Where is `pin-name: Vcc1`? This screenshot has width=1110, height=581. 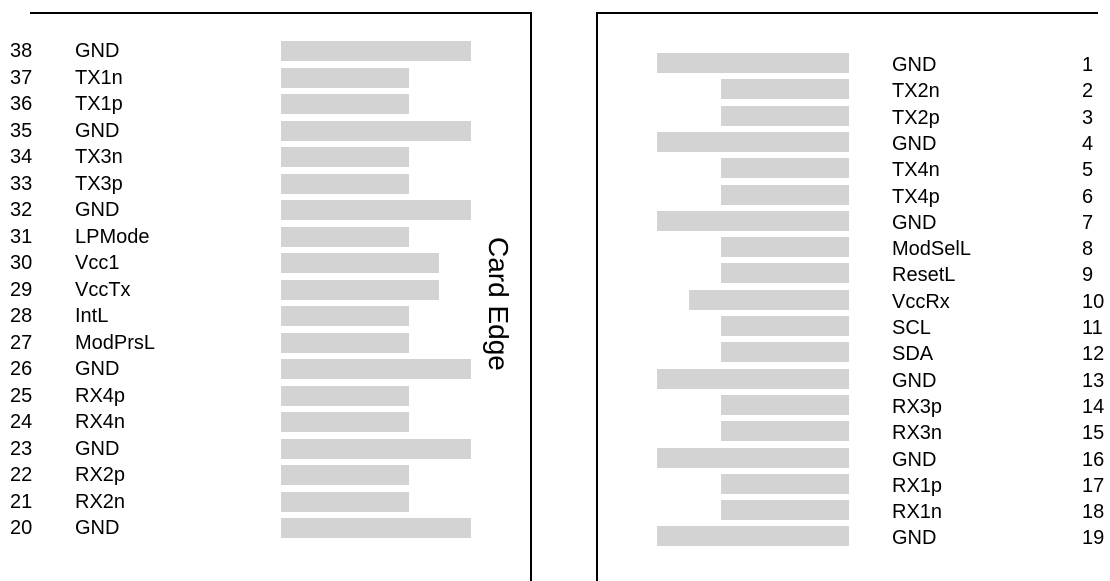
pin-name: Vcc1 is located at coordinates (97, 263).